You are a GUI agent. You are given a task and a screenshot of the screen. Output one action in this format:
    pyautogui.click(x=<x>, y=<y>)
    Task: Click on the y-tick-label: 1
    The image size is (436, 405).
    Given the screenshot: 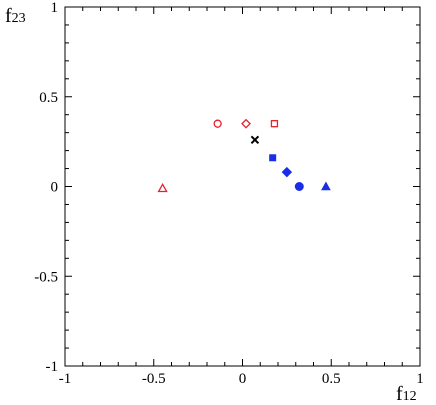 What is the action you would take?
    pyautogui.click(x=55, y=8)
    